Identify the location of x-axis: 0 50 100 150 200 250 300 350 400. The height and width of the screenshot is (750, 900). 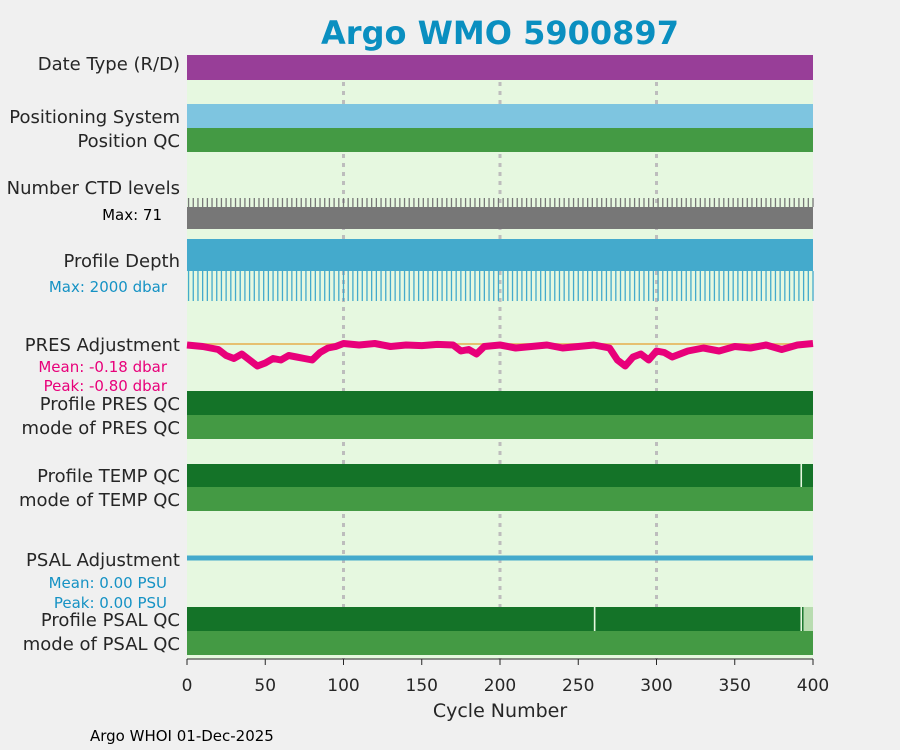
(505, 677).